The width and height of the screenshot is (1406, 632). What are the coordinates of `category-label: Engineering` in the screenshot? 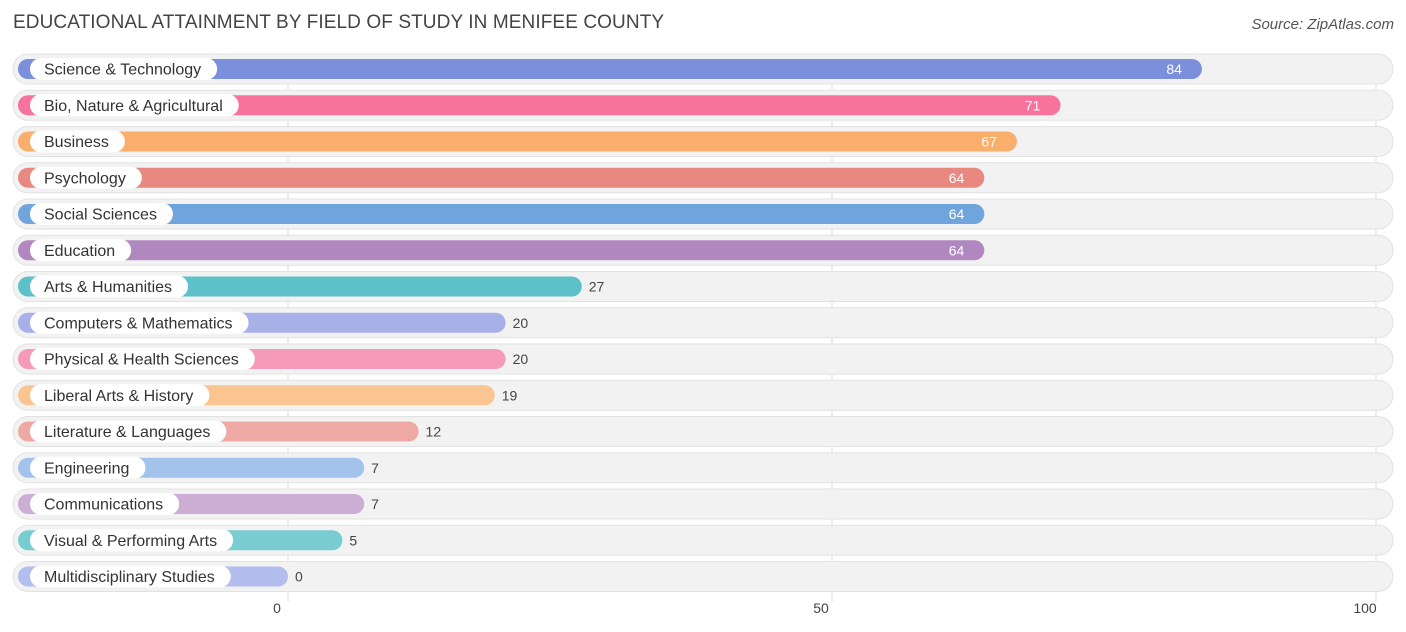 It's located at (86, 468).